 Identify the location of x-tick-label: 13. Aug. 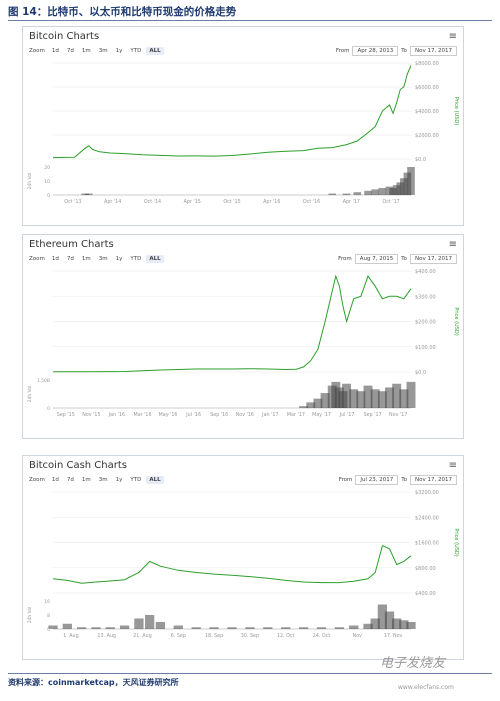
(106, 636).